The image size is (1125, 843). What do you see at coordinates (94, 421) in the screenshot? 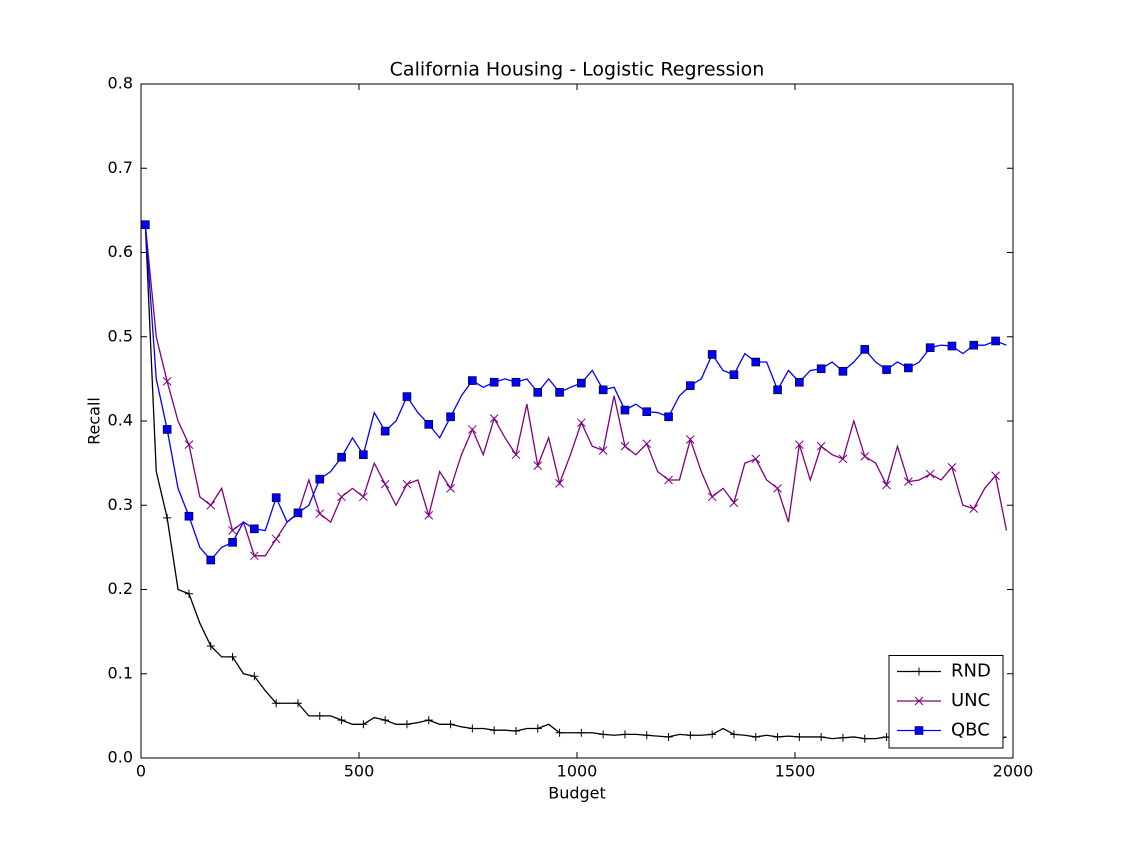
I see `y-axis-label: Recall` at bounding box center [94, 421].